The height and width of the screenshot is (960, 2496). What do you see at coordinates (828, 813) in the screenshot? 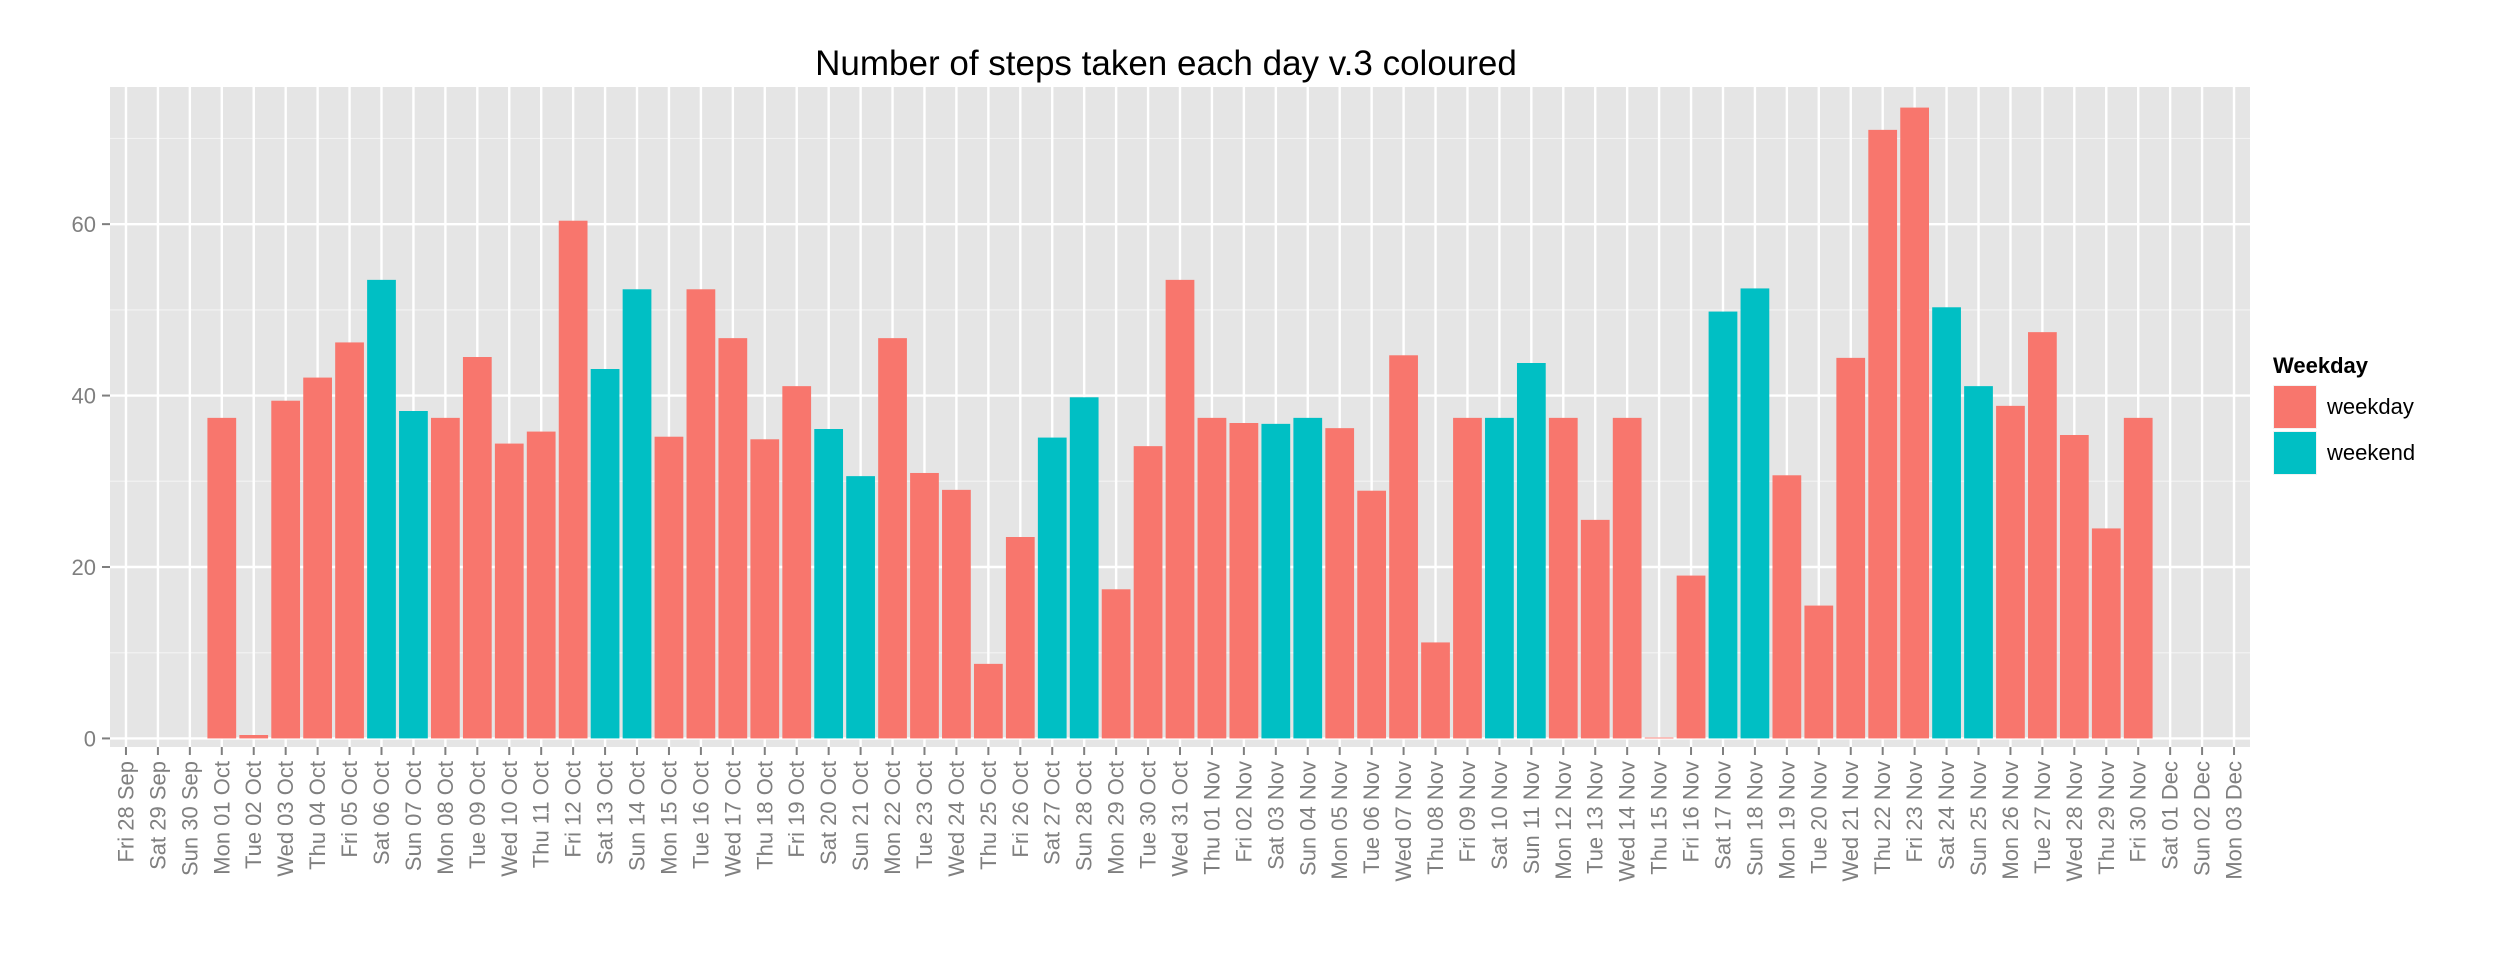
I see `x-tick-label: Sat 20 Oct` at bounding box center [828, 813].